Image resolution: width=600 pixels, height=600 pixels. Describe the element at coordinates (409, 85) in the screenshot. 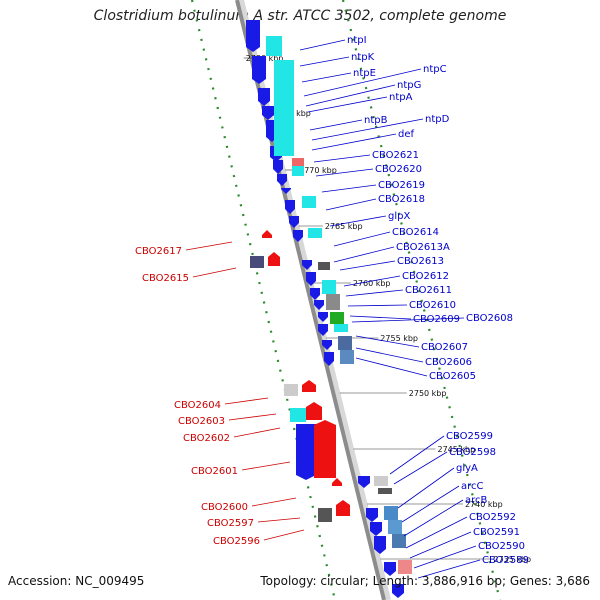

I see `gene-label-ntpG: ntpG` at that location.